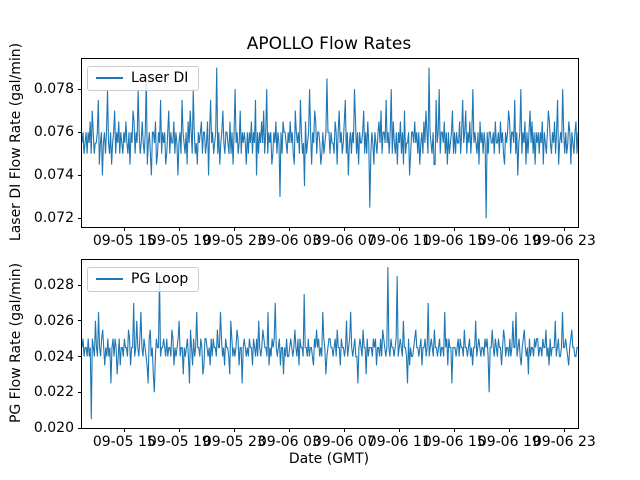 This screenshot has height=480, width=640. I want to click on y-axis-label-laser-di: Laser DI Flow Rate (gal/min), so click(16, 142).